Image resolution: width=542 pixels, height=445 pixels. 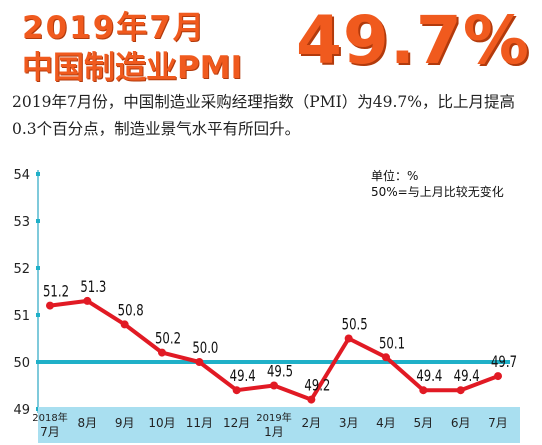 I want to click on x-tick-label: 11月, so click(x=199, y=423).